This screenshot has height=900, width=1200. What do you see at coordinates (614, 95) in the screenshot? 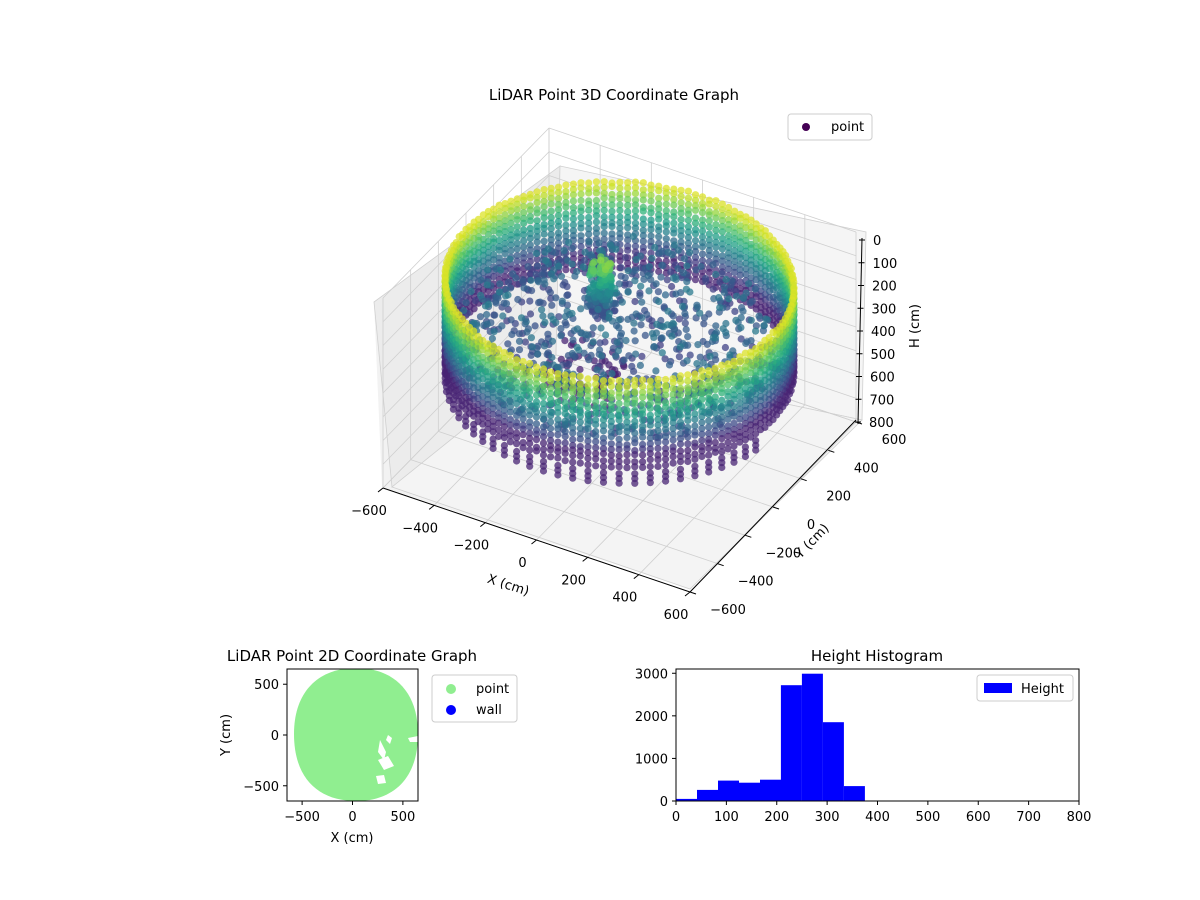
I see `chart-3d-title: LiDAR Point 3D Coordinate Graph` at bounding box center [614, 95].